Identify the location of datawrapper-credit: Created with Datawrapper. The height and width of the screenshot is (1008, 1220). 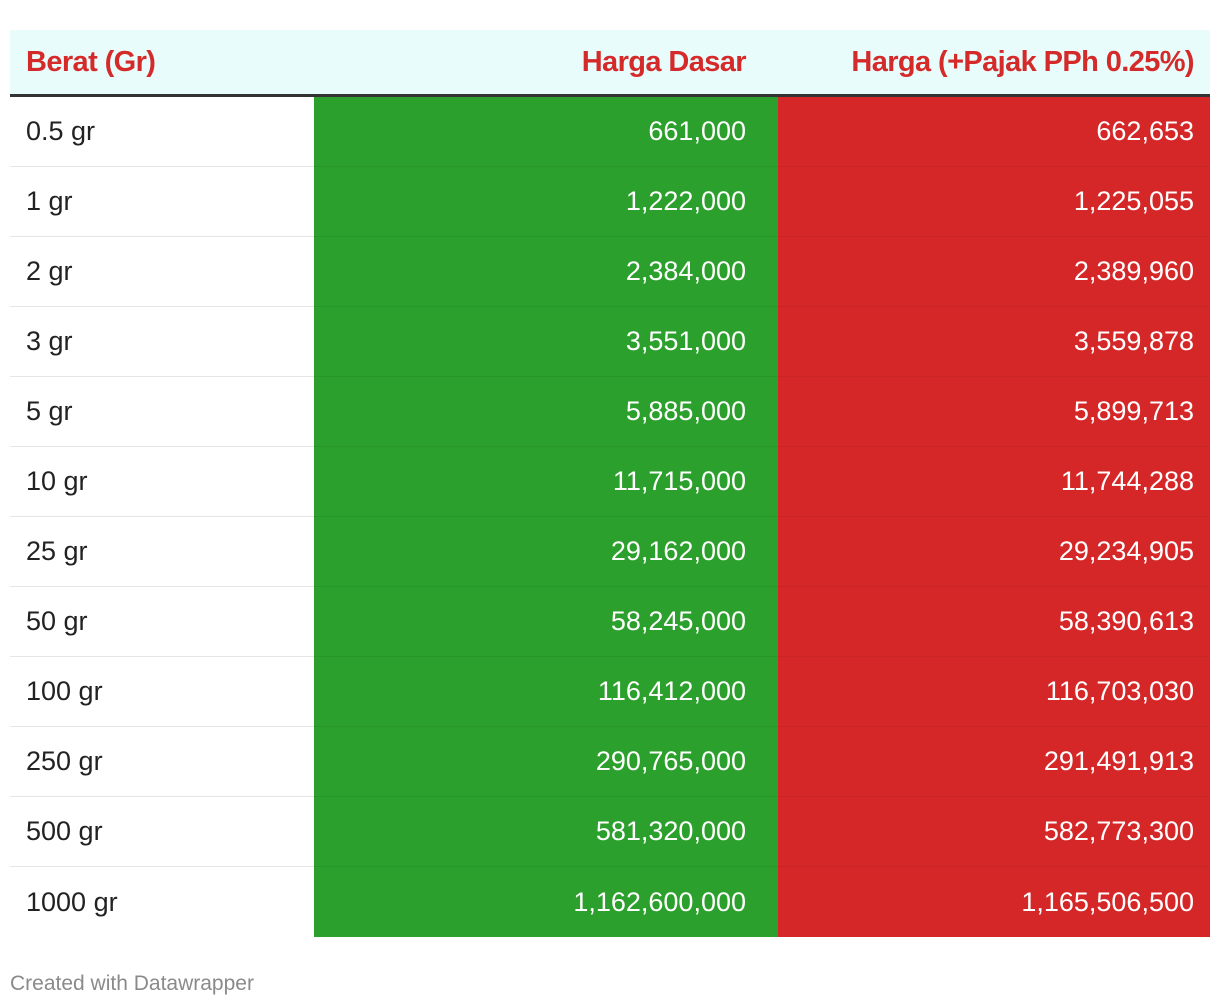
(132, 983).